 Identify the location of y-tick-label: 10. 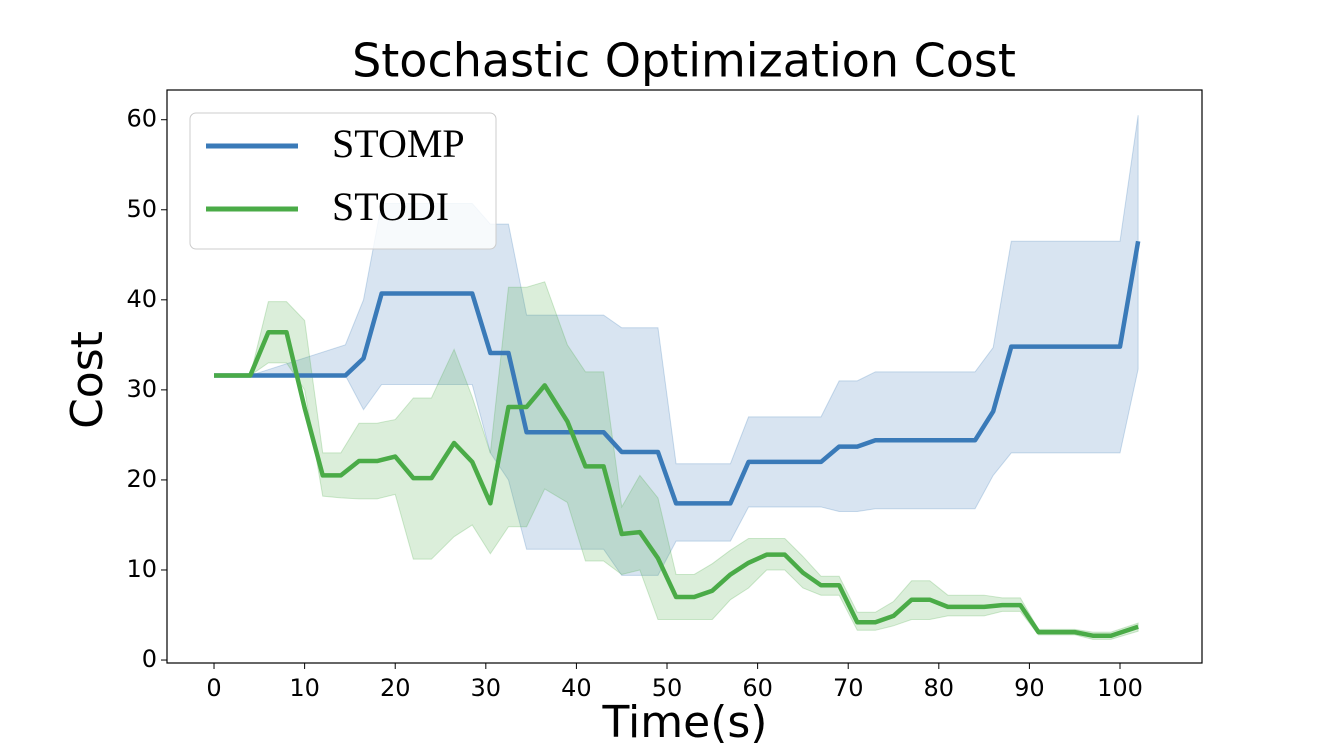
(141, 569).